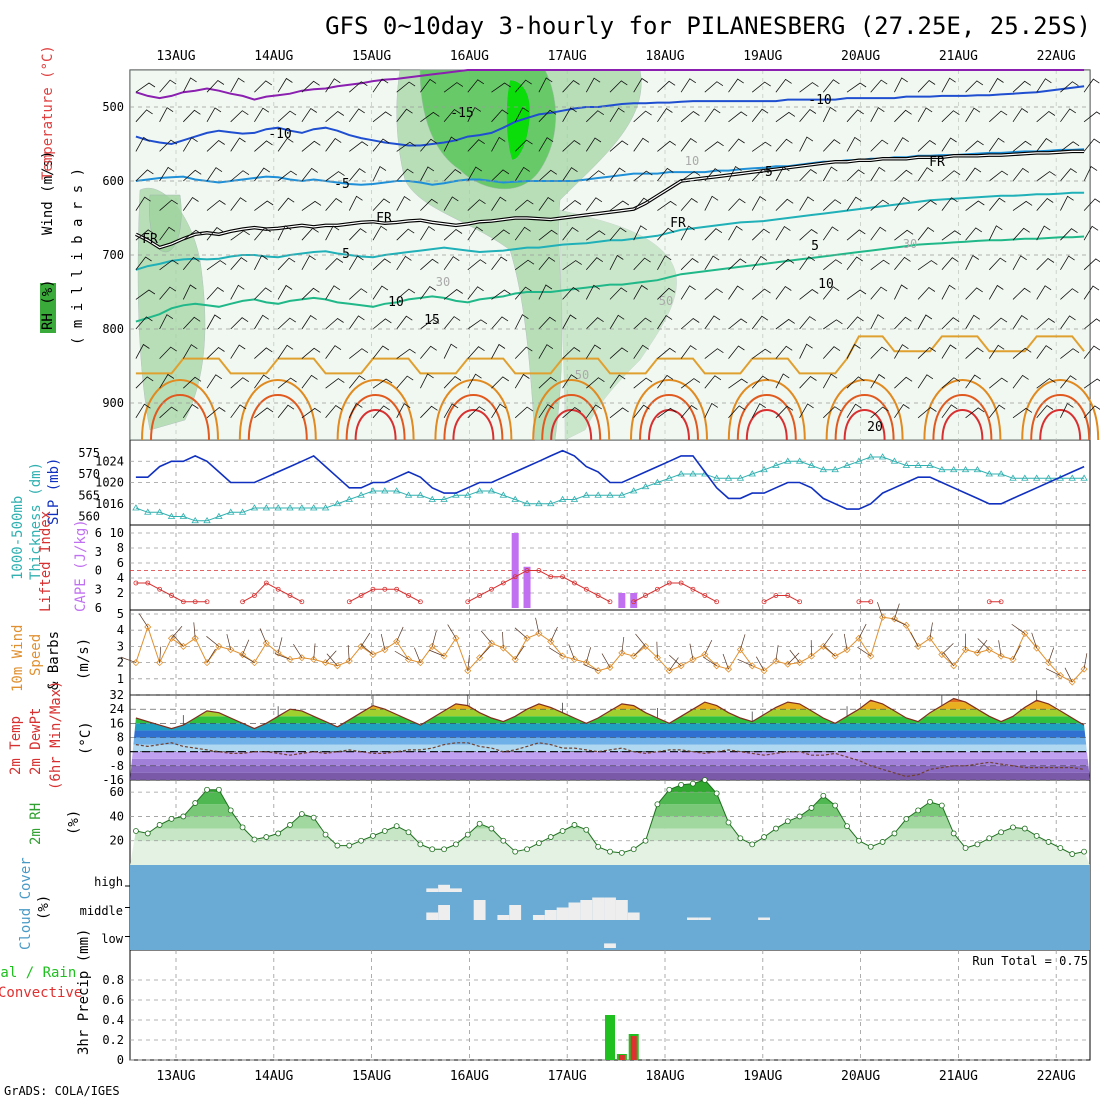 This screenshot has width=1100, height=1104. I want to click on precip-panel: 00.20.40.60.8, so click(596, 1020).